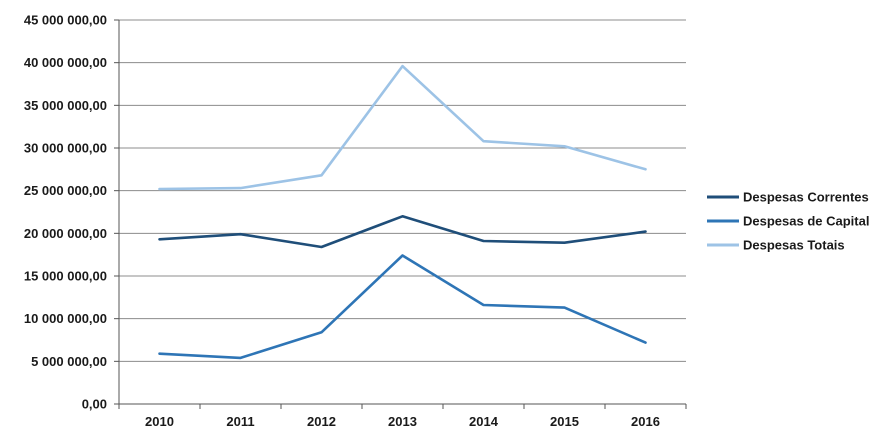 The width and height of the screenshot is (878, 432). I want to click on legend-label: Despesas Correntes, so click(806, 197).